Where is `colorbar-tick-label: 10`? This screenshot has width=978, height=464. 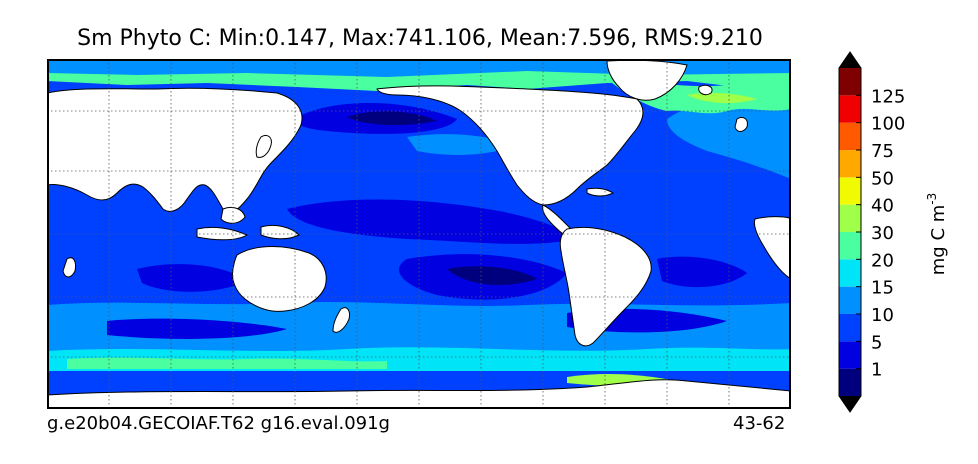
colorbar-tick-label: 10 is located at coordinates (882, 315).